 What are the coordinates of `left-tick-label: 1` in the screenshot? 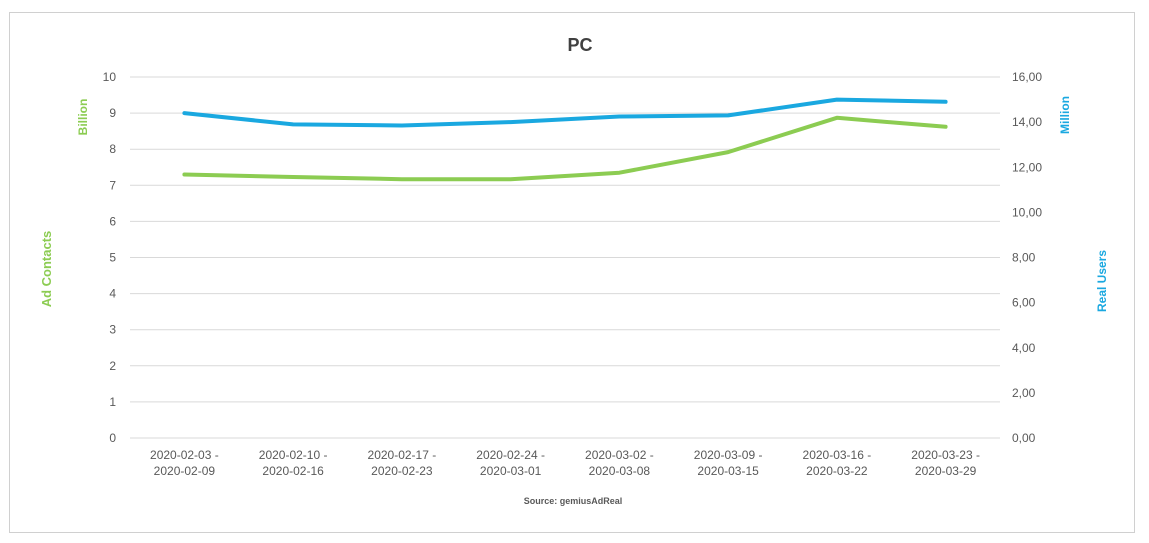 It's located at (112, 402).